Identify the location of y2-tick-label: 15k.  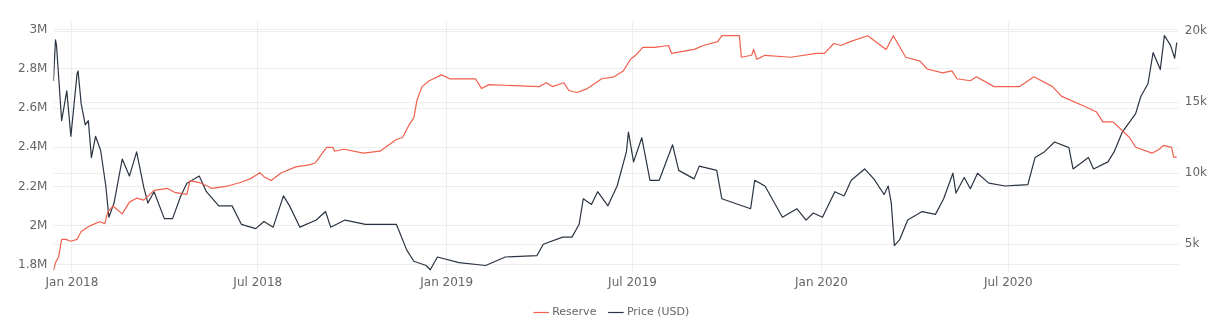
(1196, 101).